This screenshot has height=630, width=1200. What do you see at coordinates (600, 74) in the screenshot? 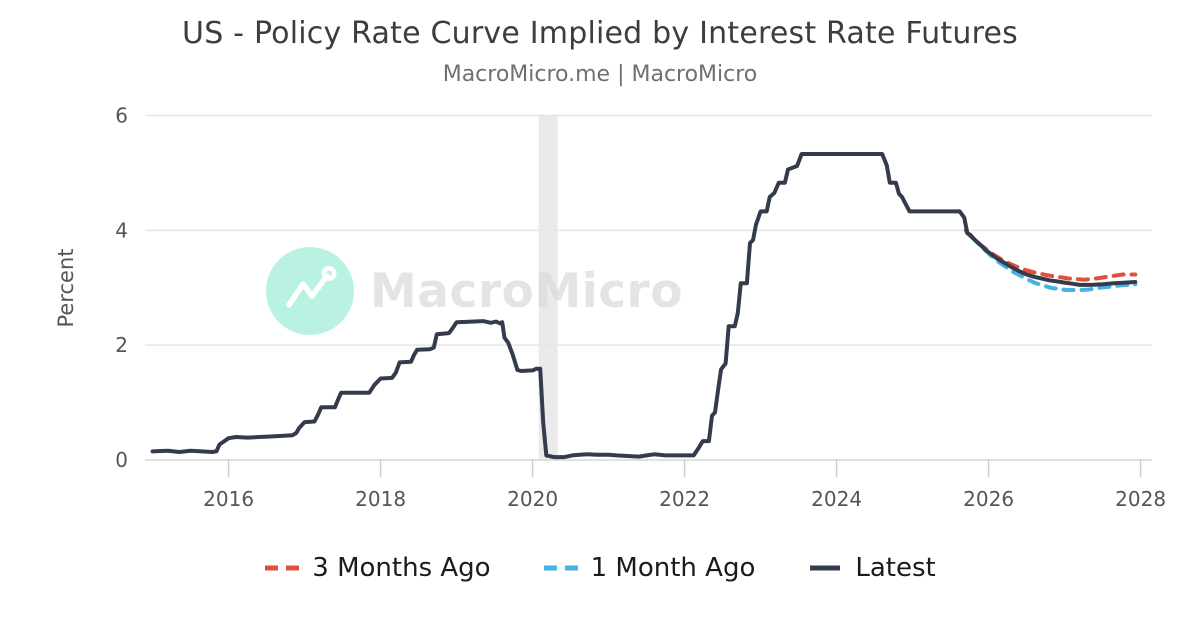
I see `chart-subtitle: MacroMicro.me | MacroMicro` at bounding box center [600, 74].